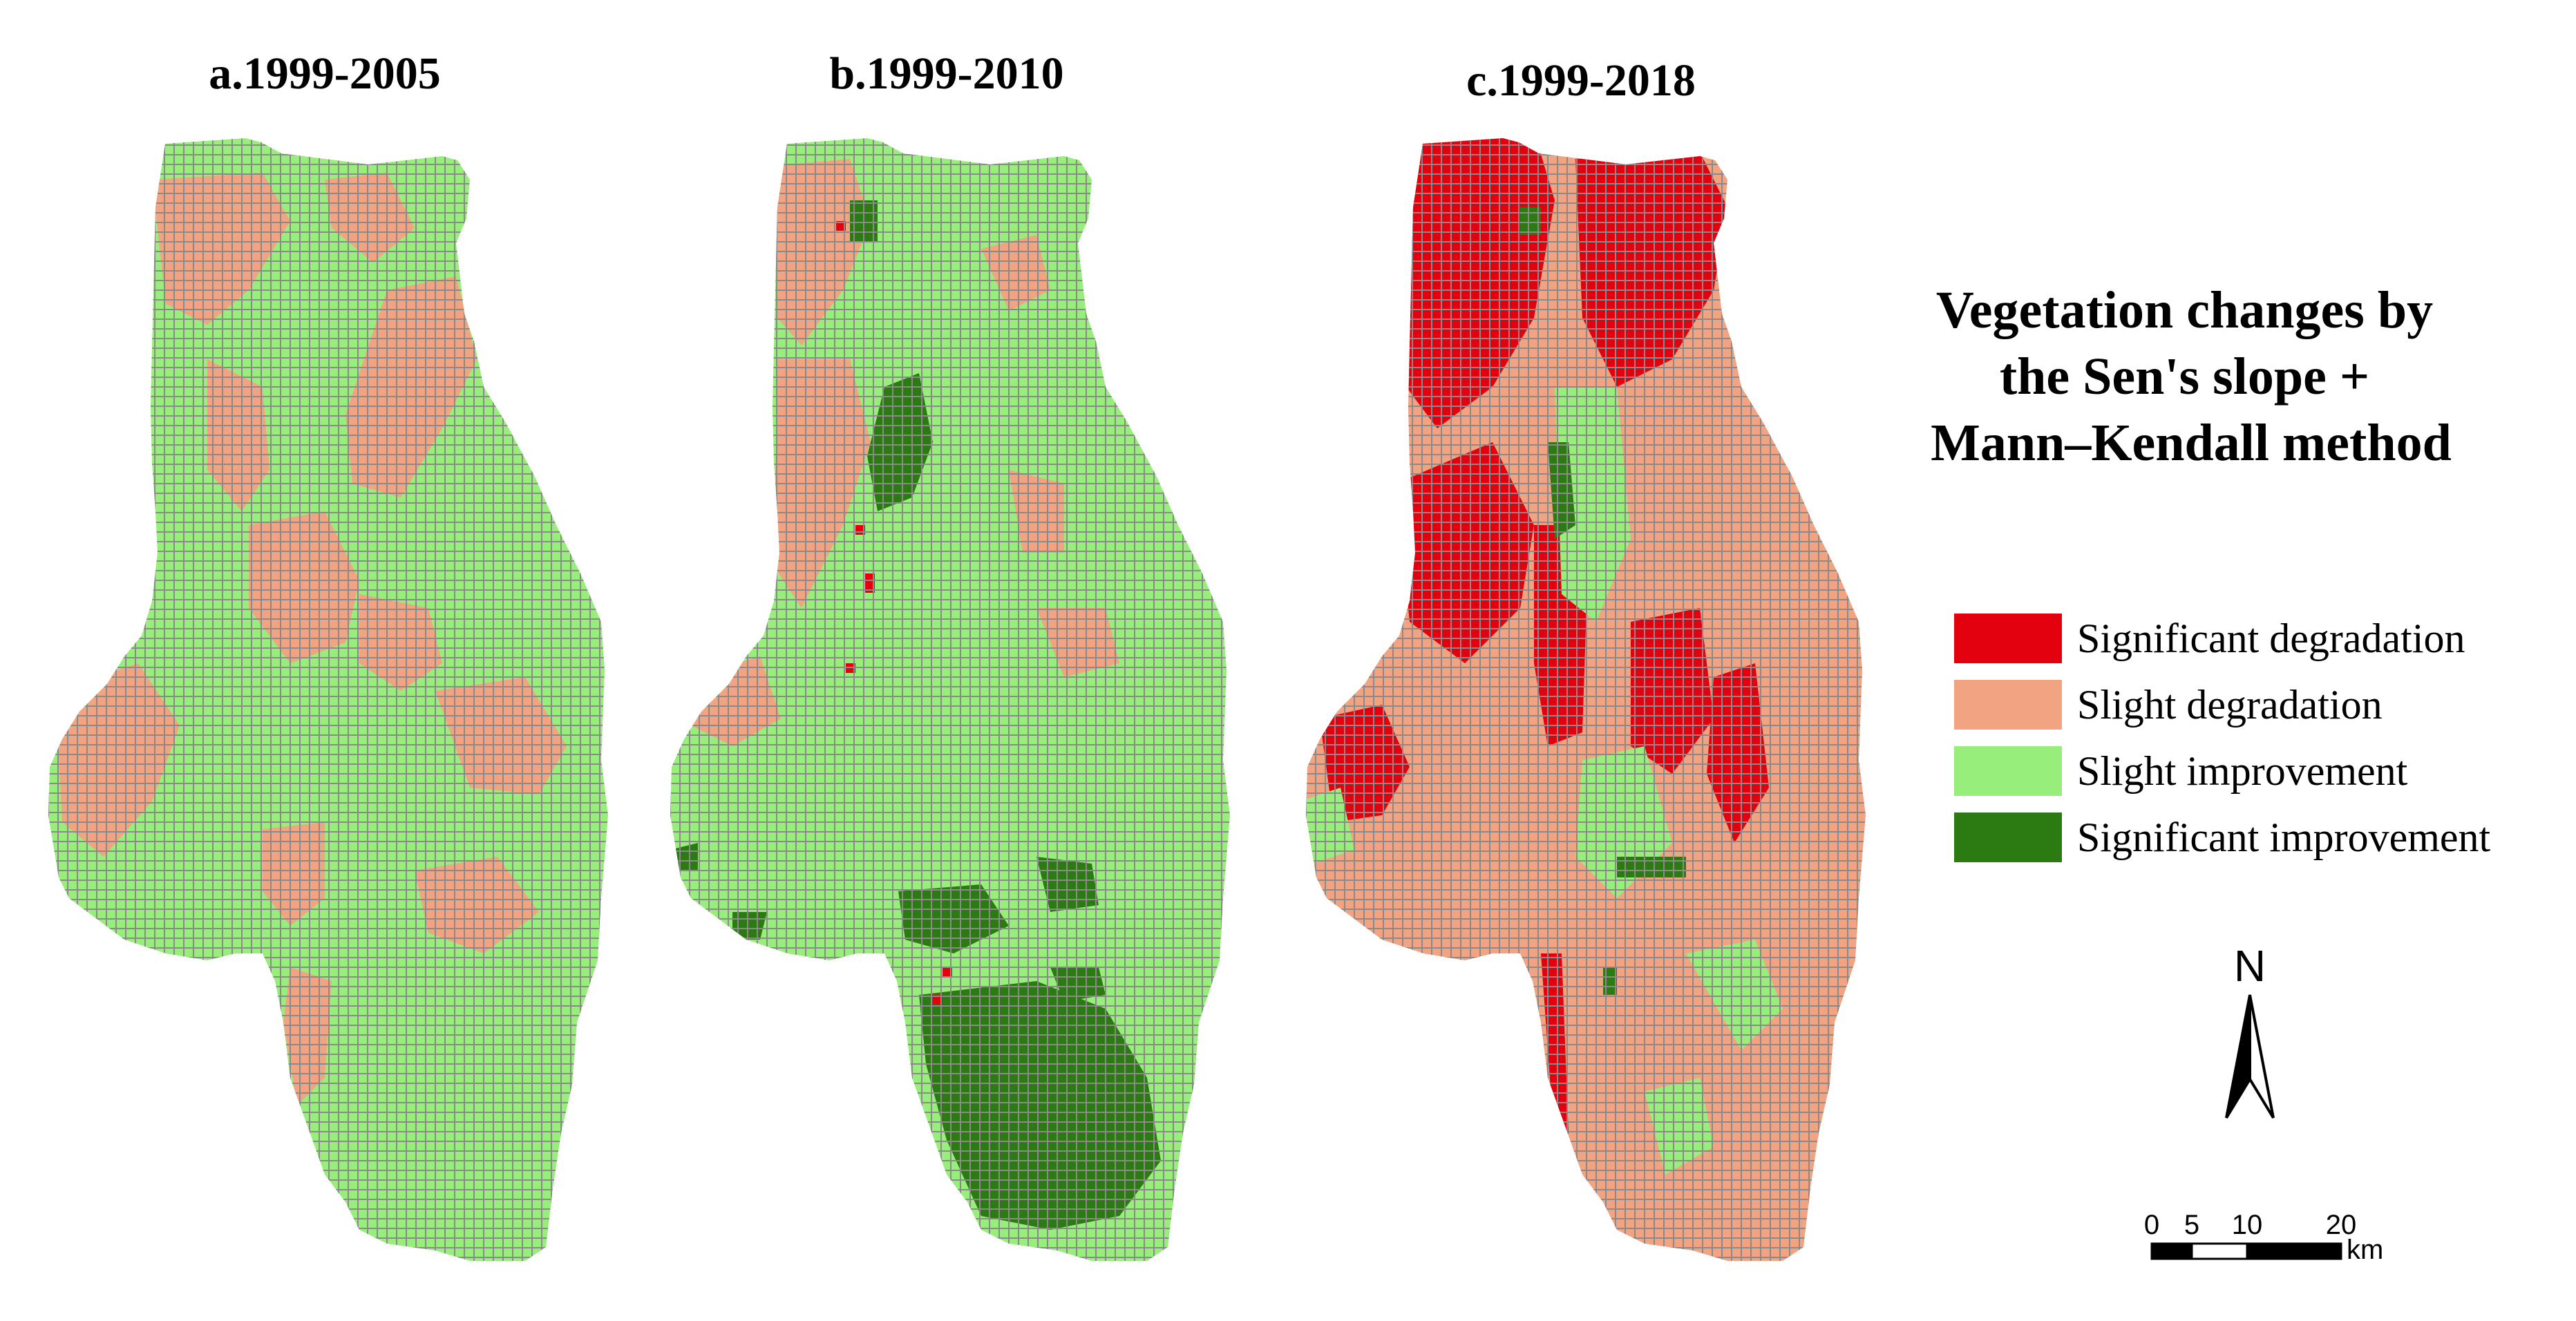 This screenshot has width=2576, height=1321. I want to click on legend-swatch-slight-degradation, so click(2008, 705).